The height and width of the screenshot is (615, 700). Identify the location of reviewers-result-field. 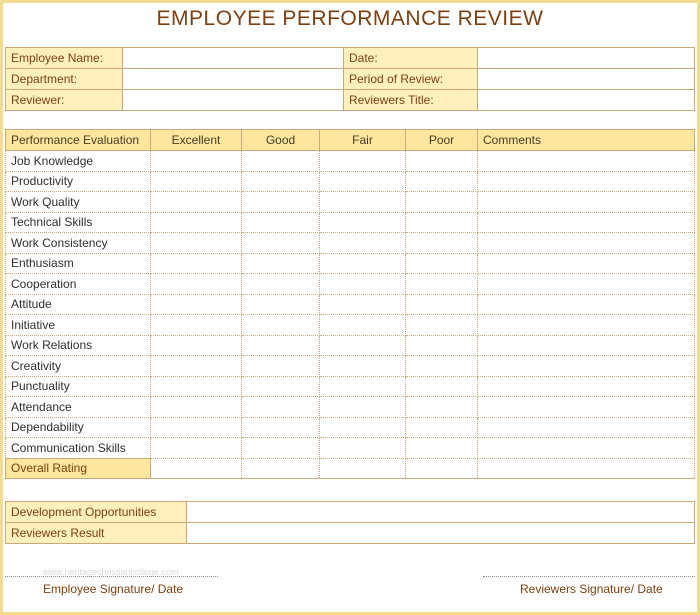
(440, 533).